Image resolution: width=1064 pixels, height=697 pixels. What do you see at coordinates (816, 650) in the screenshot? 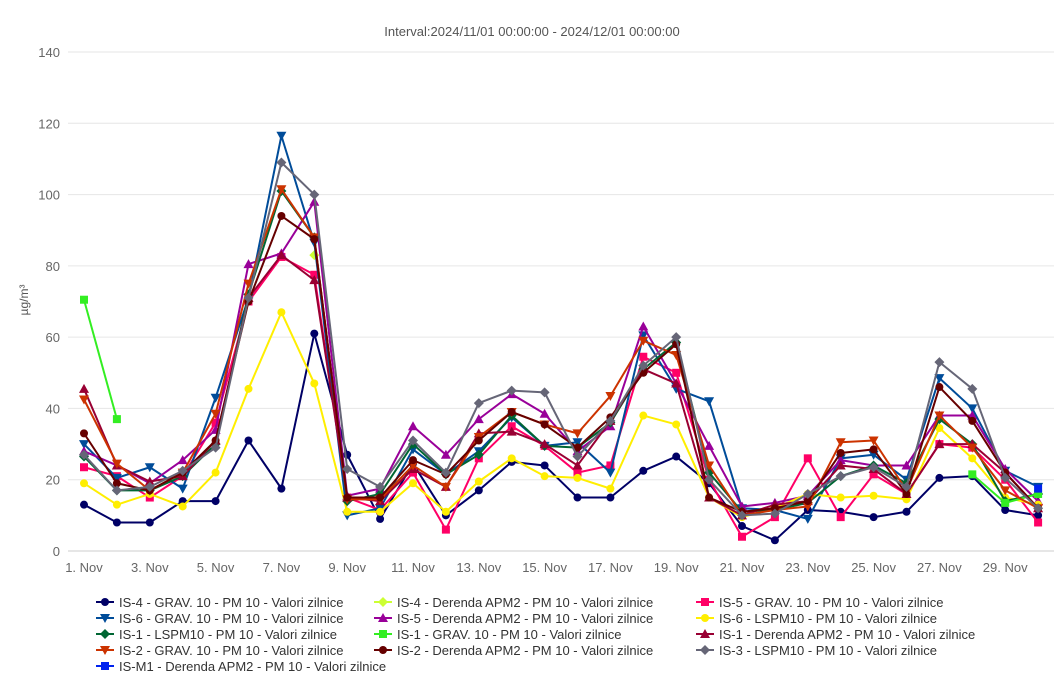
I see `legend-item: IS-3 - LSPM10 - PM 10 - Valori zilnice` at bounding box center [816, 650].